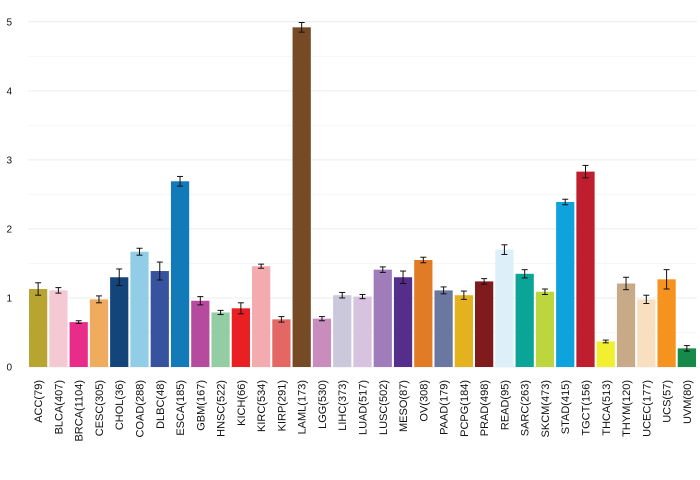  Describe the element at coordinates (78, 344) in the screenshot. I see `bar-brca` at that location.